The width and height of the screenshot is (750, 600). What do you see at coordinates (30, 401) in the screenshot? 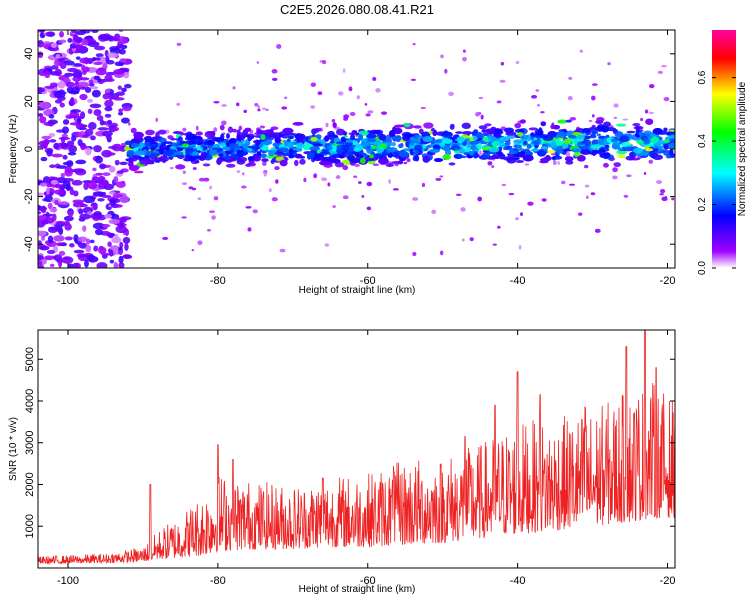
I see `y-tick-label: 4000` at bounding box center [30, 401].